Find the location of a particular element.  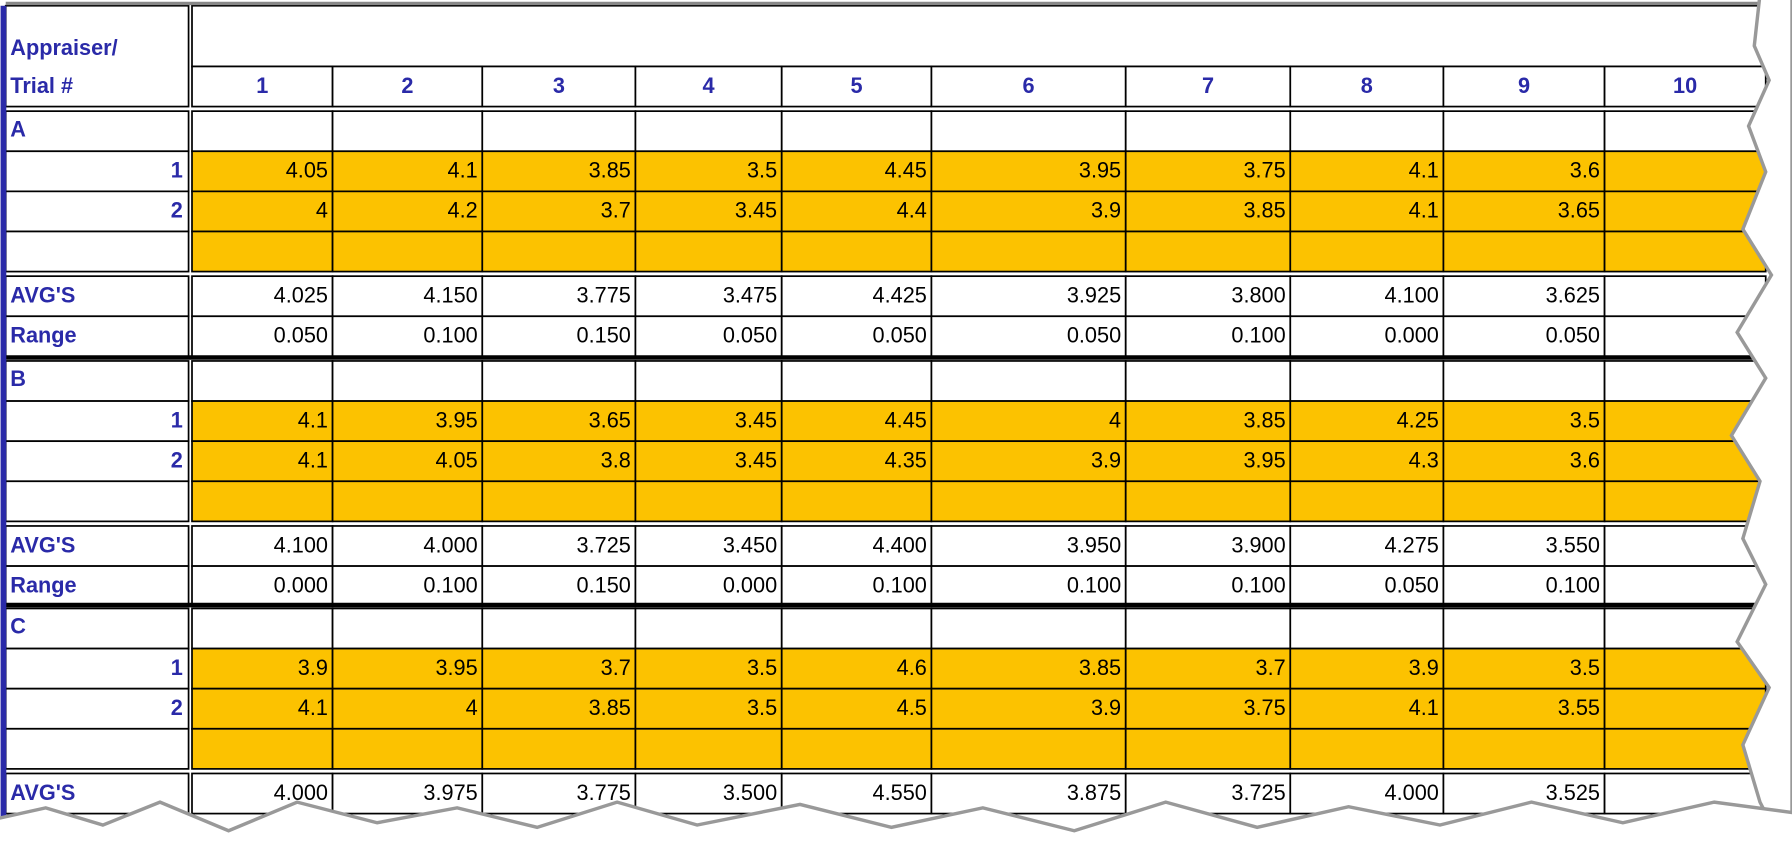

column-header: 5 is located at coordinates (857, 85).